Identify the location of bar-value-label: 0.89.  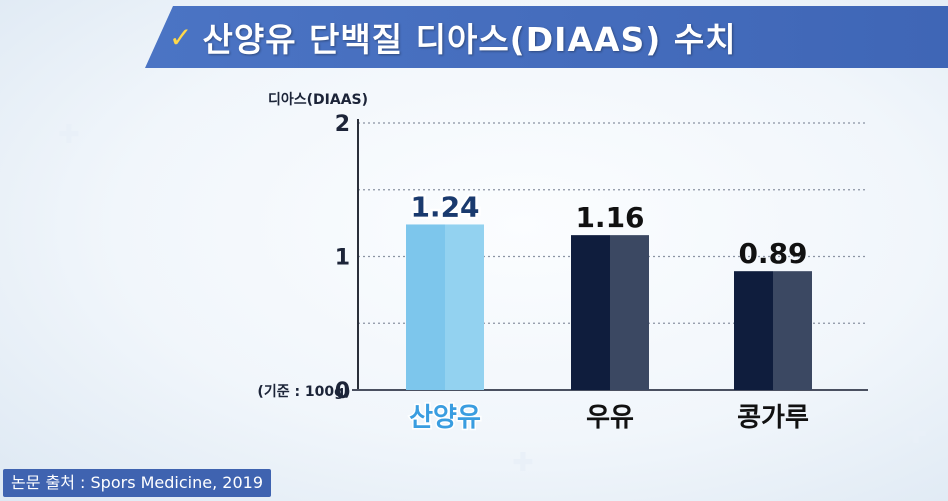
(772, 253).